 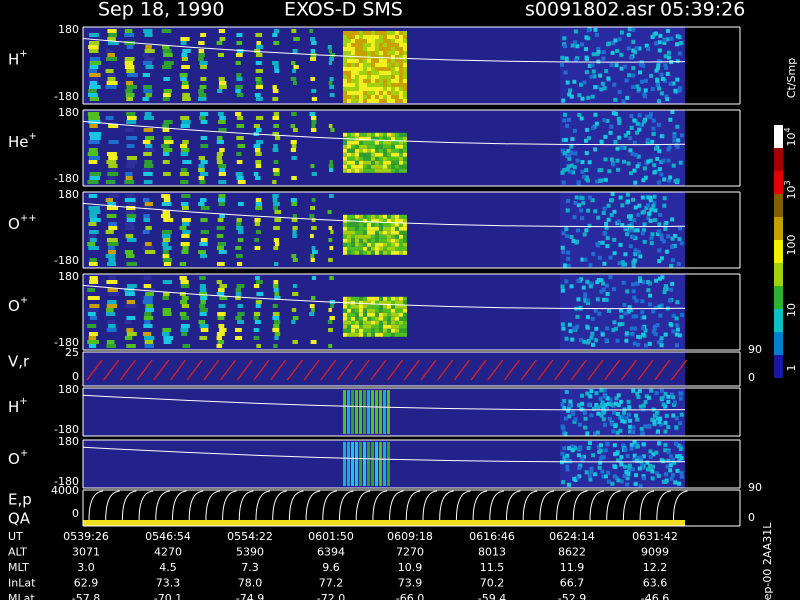 What do you see at coordinates (13, 59) in the screenshot?
I see `species: H` at bounding box center [13, 59].